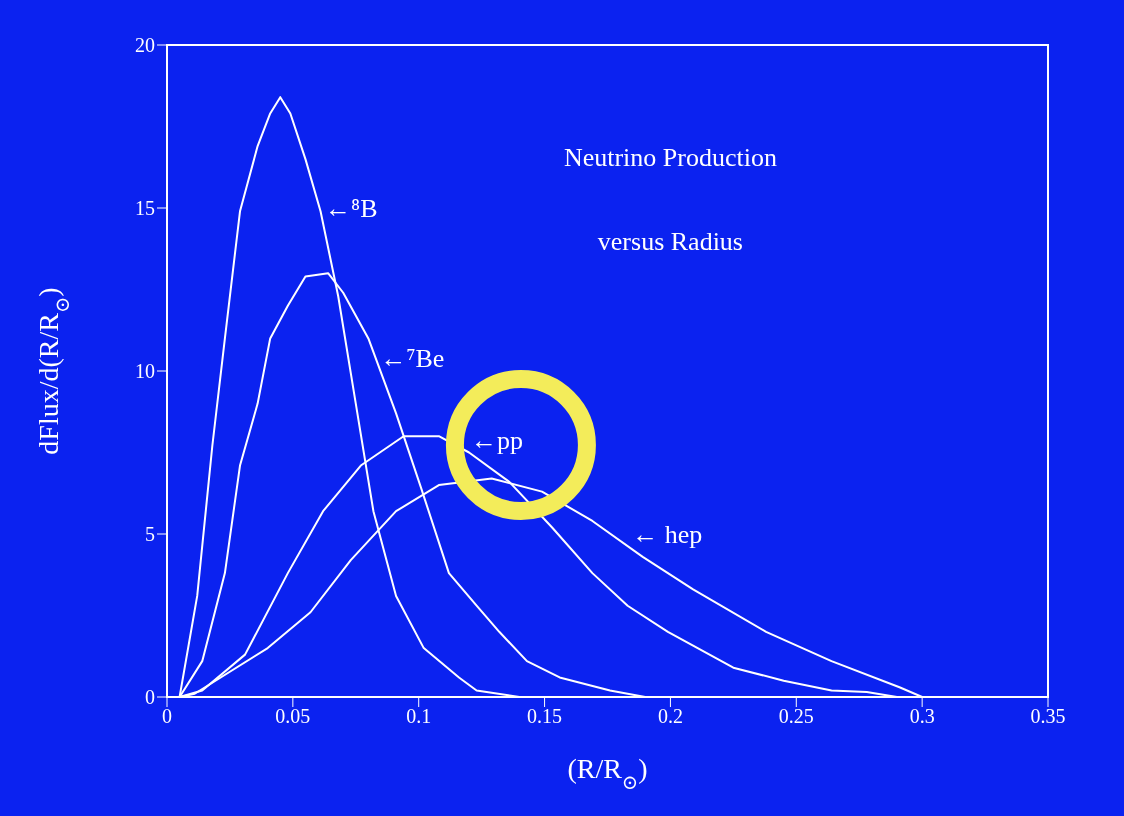 The height and width of the screenshot is (816, 1124). Describe the element at coordinates (1048, 716) in the screenshot. I see `x-tick-label: 0.35` at that location.